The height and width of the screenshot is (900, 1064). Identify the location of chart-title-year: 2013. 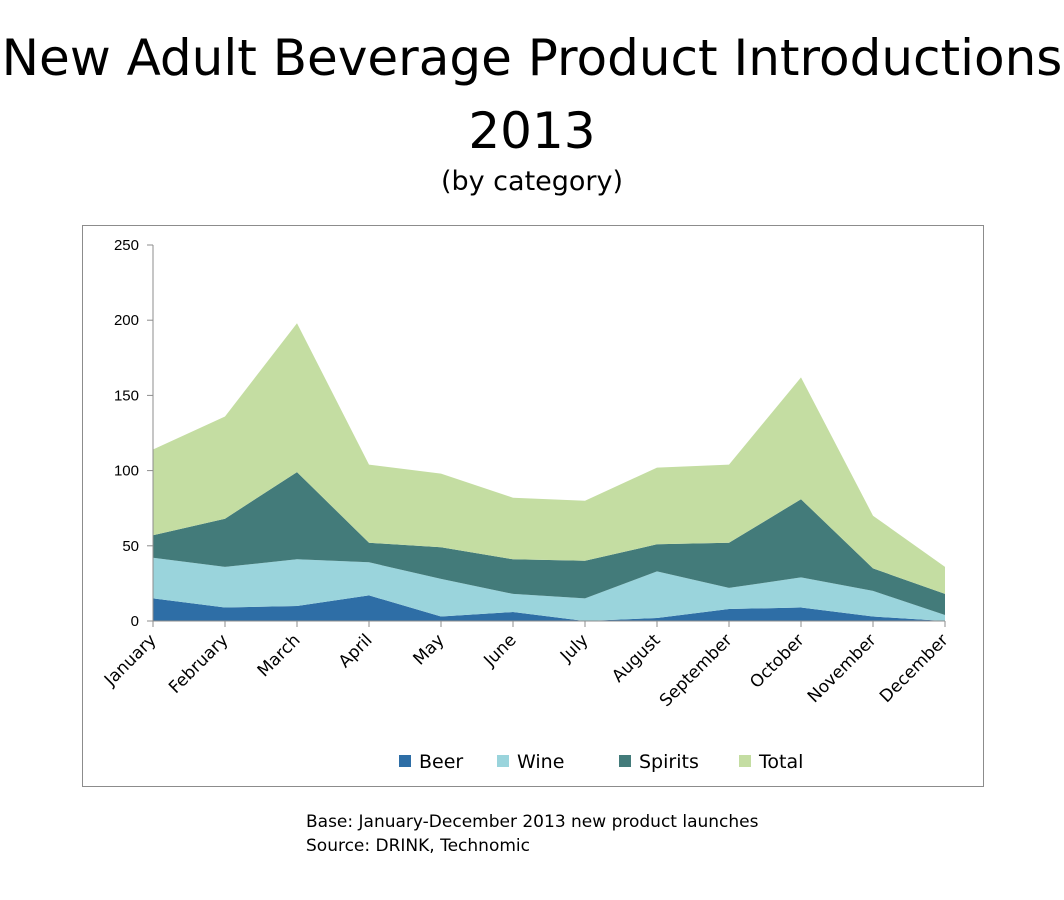
(532, 131).